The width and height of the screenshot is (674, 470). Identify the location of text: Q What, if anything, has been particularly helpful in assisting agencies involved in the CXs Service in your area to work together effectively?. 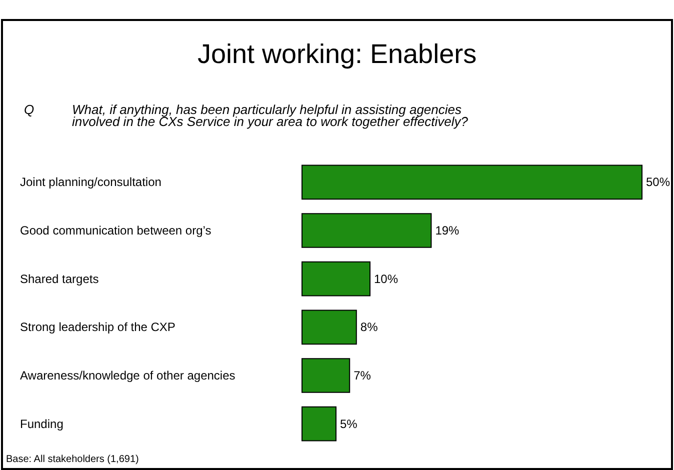
(246, 115).